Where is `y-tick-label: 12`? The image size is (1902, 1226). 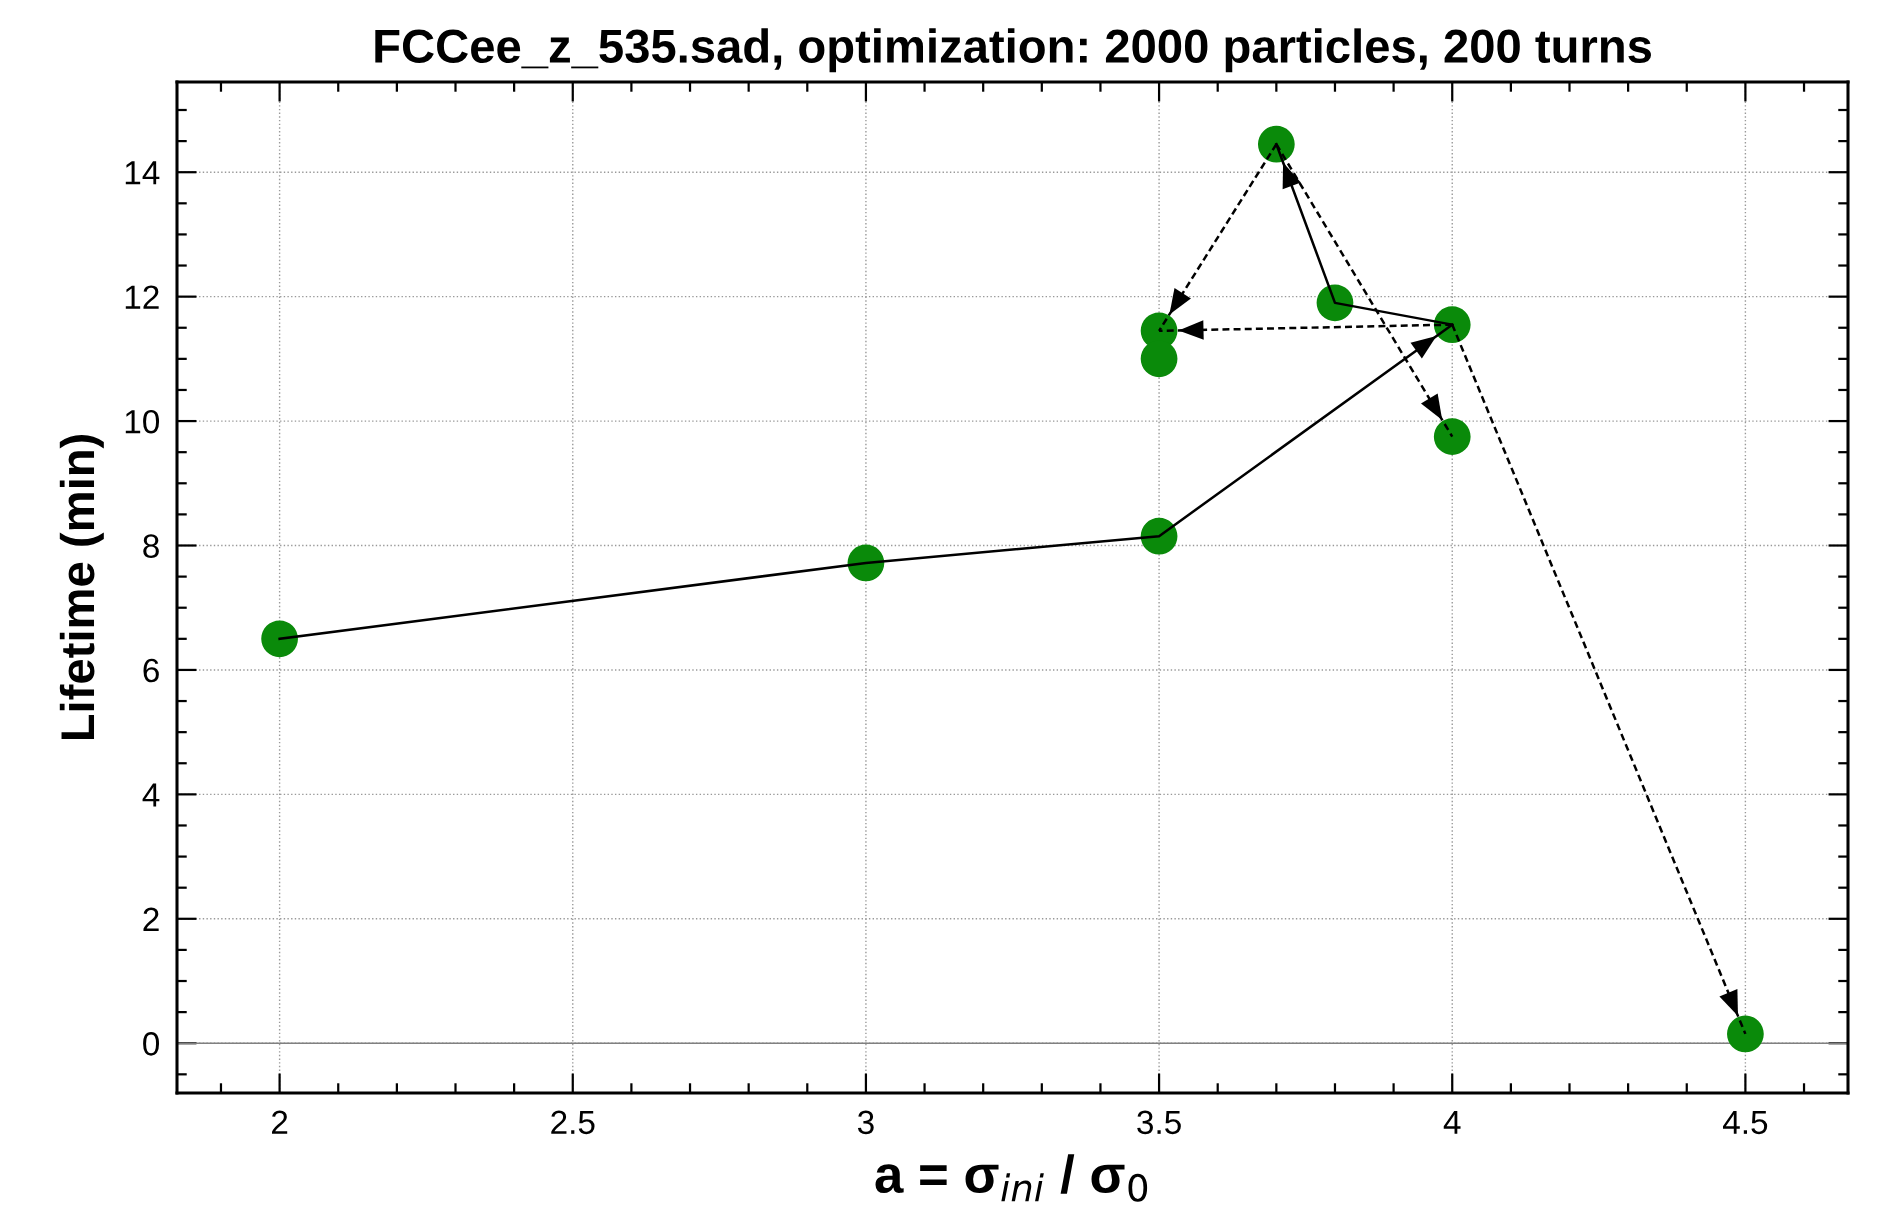
y-tick-label: 12 is located at coordinates (142, 297).